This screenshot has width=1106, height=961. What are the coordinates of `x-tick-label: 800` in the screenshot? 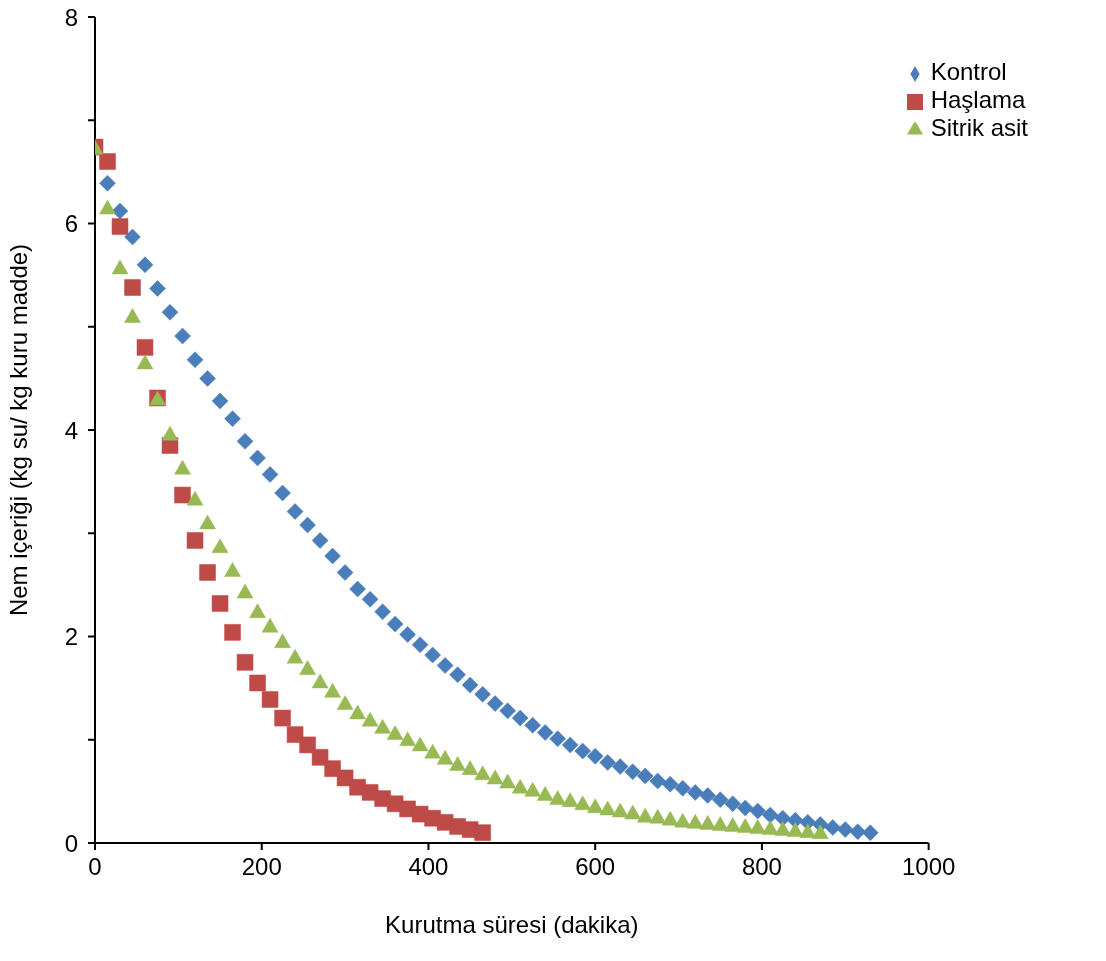 It's located at (761, 867).